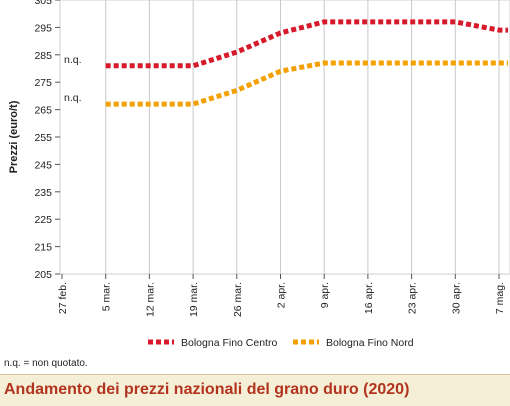 The width and height of the screenshot is (510, 406). I want to click on series-line-nord, so click(306, 83).